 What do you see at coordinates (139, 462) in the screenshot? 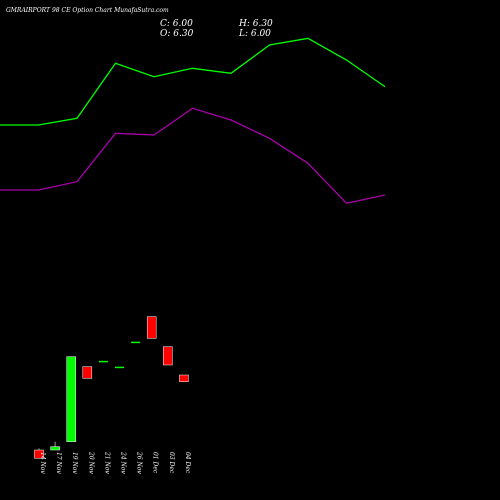
I see `date-tick-label: 26 Nov` at bounding box center [139, 462].